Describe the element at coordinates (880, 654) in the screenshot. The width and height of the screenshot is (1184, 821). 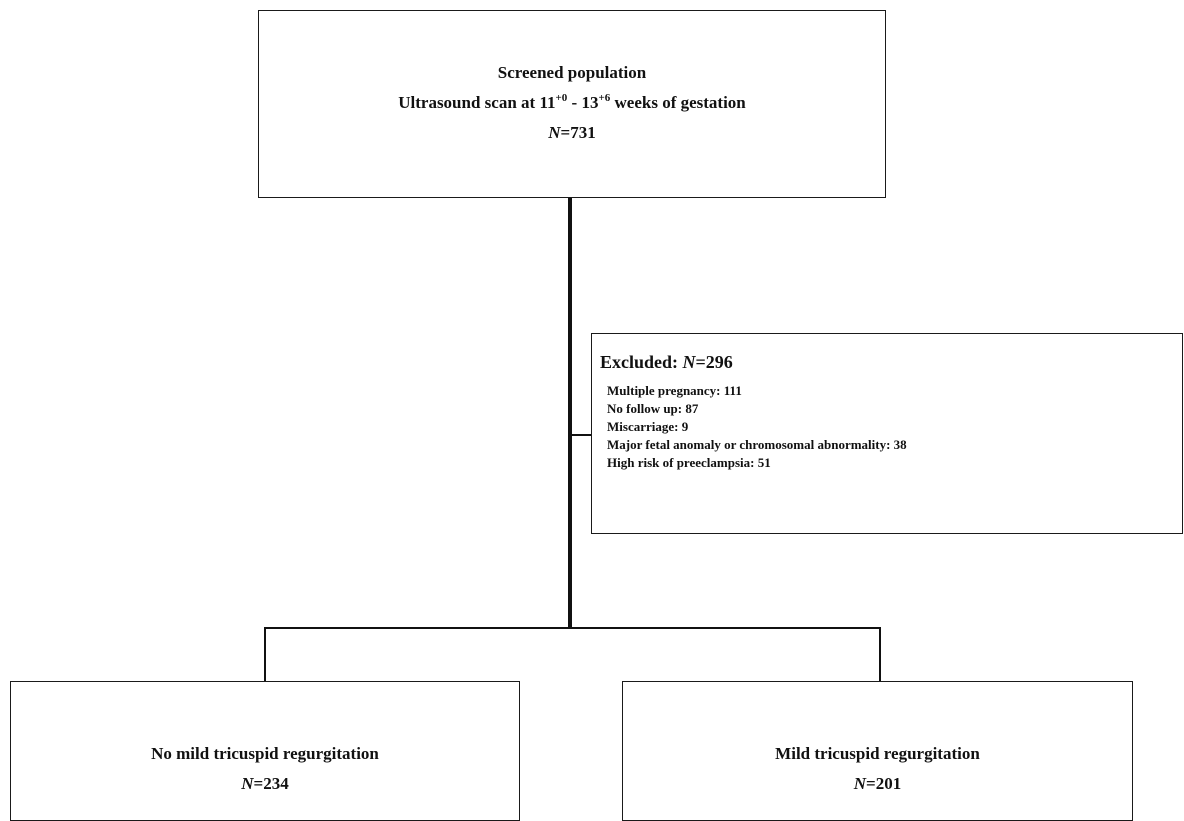
I see `right-branch-connector` at that location.